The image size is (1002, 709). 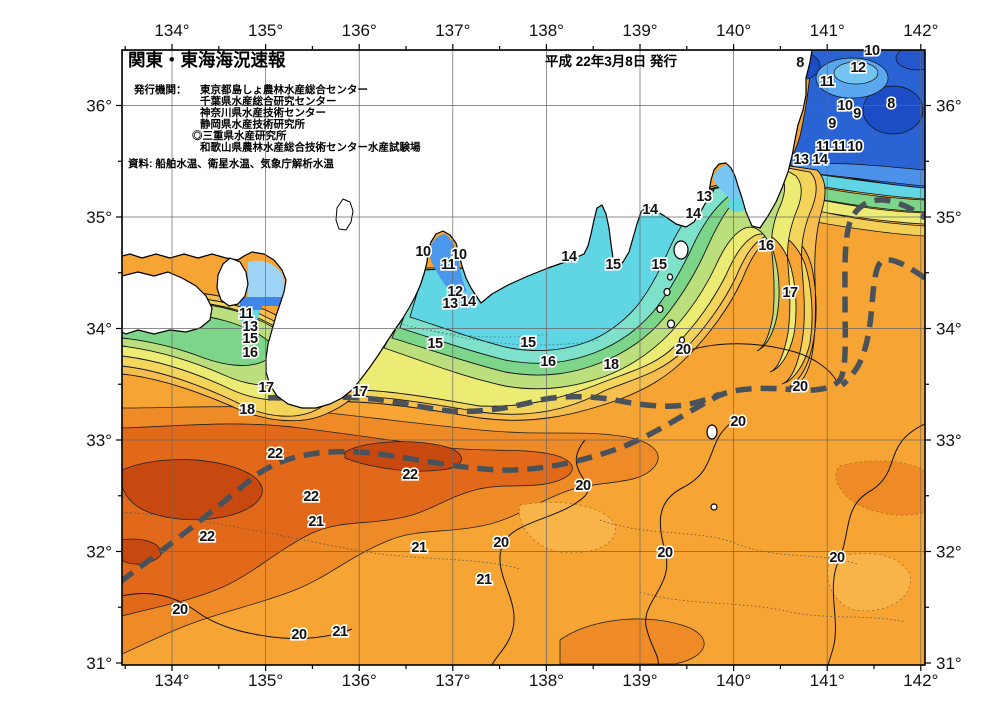 I want to click on land-awaji-island, so click(x=232, y=282).